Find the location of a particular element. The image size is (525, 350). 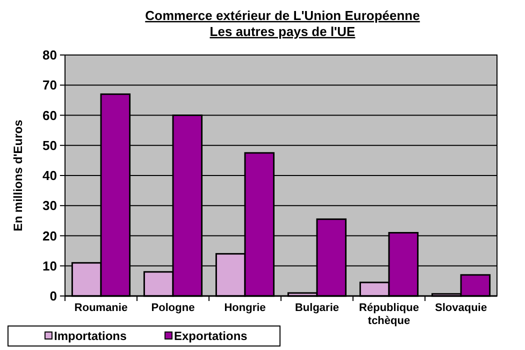

y-tick-label: 40 is located at coordinates (49, 176).